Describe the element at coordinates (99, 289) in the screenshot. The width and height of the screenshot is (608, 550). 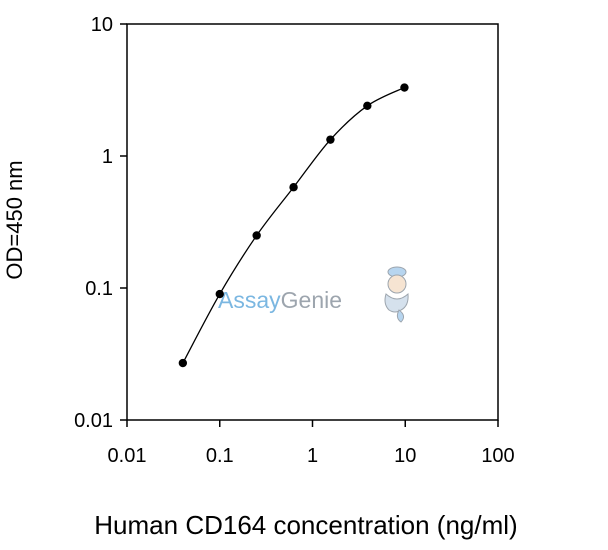
I see `y-tick-label: 0.1` at that location.